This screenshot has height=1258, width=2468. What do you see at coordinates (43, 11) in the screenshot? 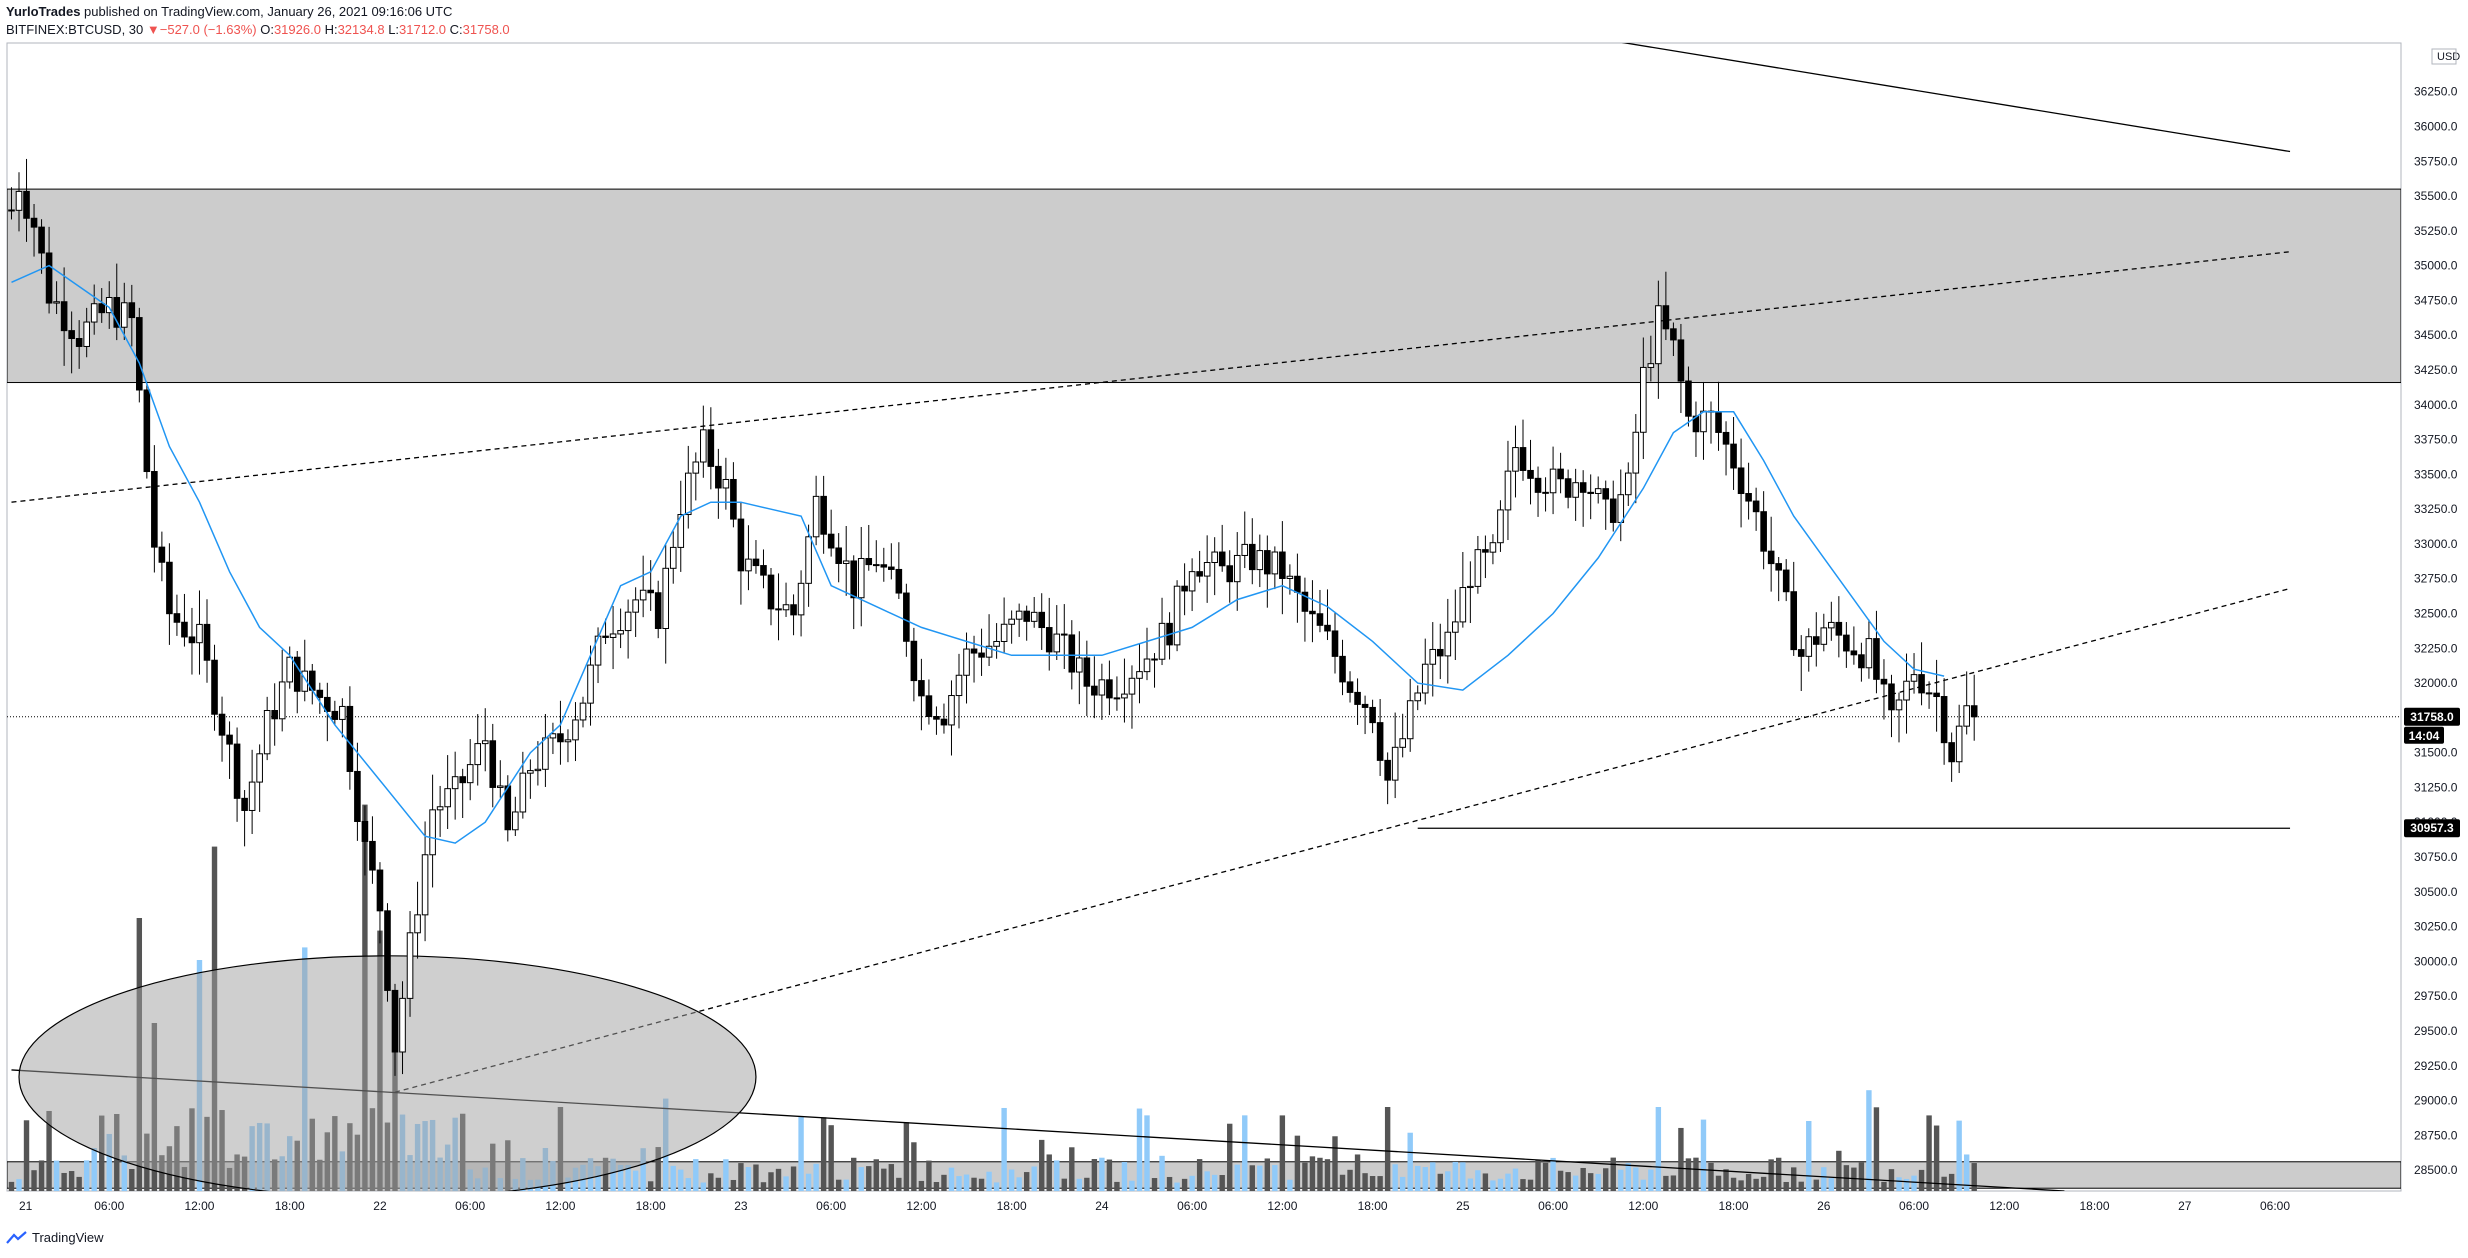
I see `author-name: YurloTrades` at bounding box center [43, 11].